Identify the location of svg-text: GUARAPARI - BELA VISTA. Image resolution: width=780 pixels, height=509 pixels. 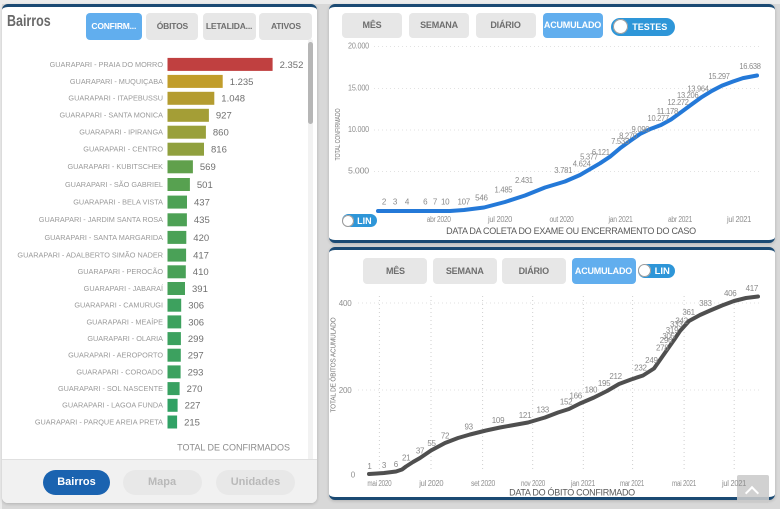
(118, 202).